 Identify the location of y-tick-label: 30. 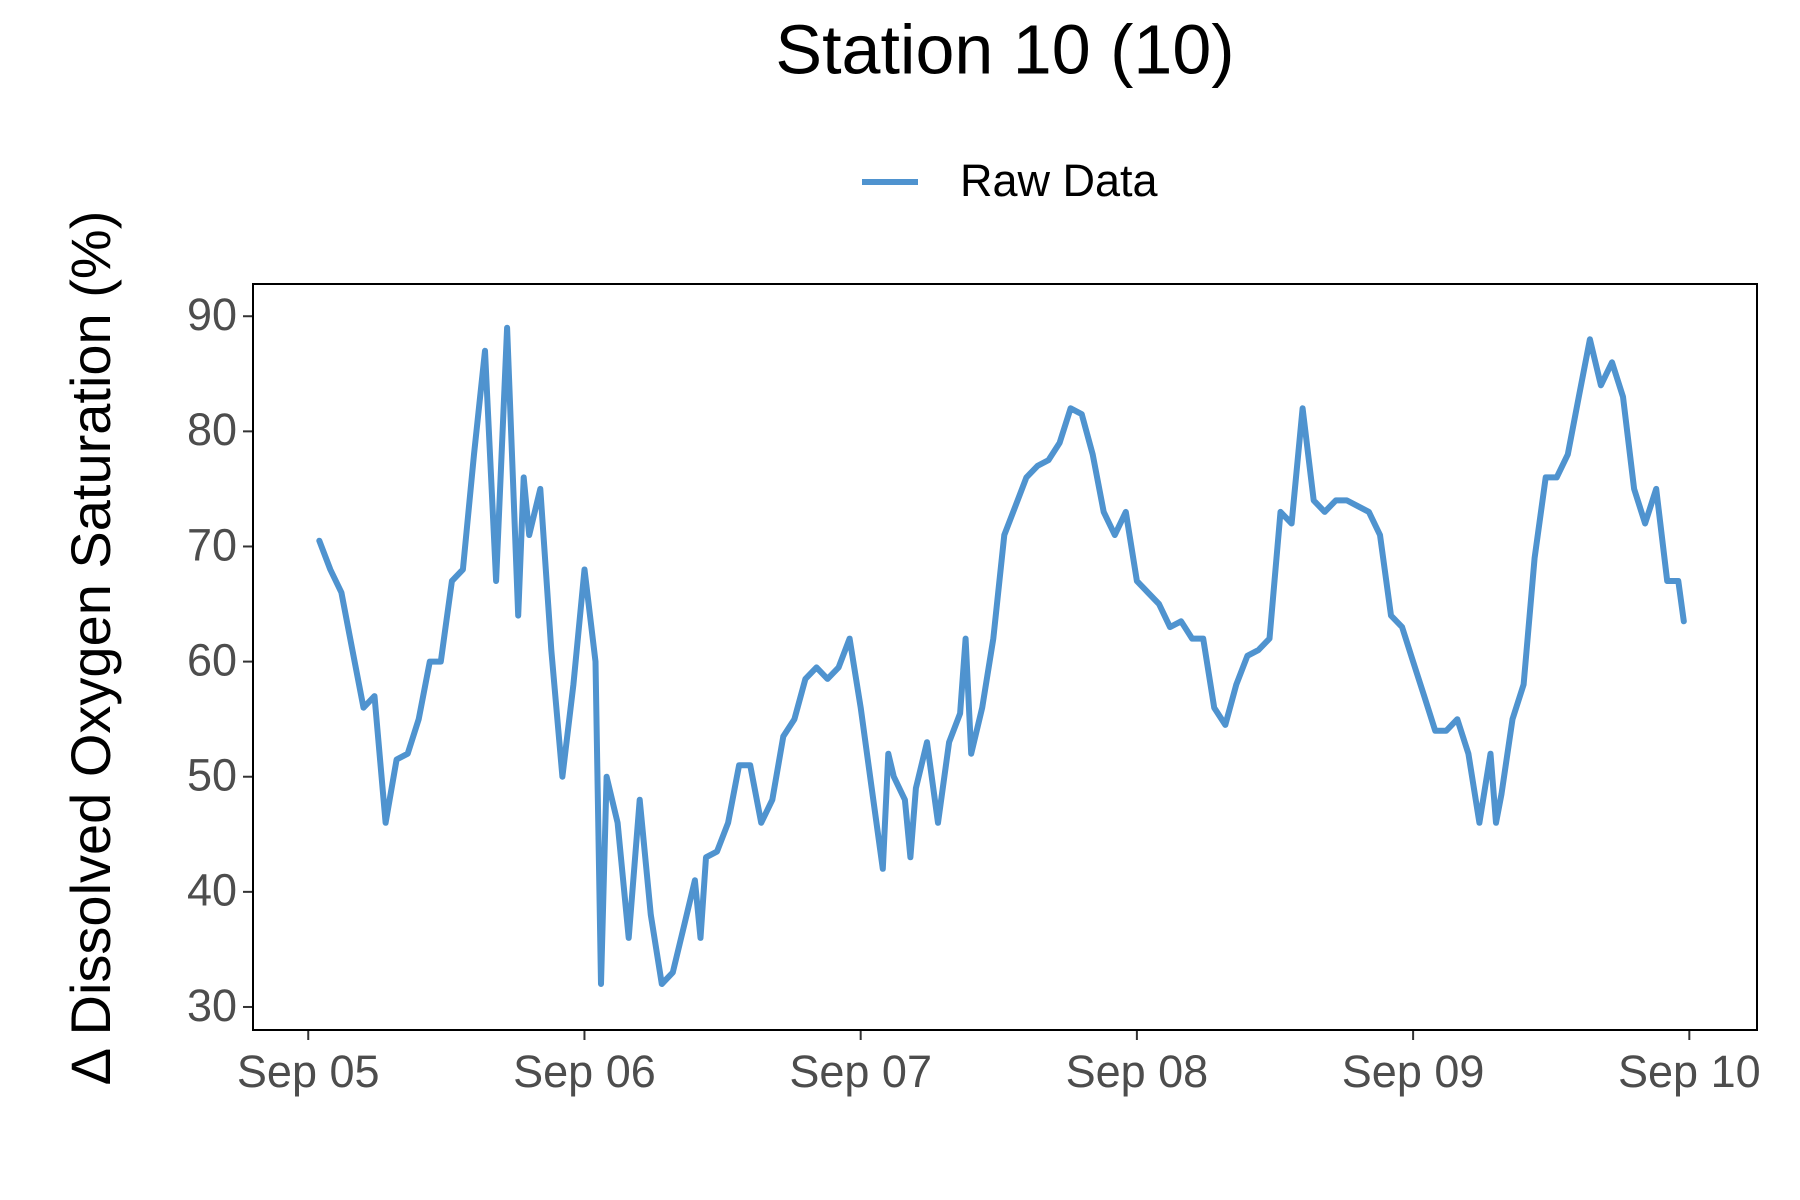
(212, 1005).